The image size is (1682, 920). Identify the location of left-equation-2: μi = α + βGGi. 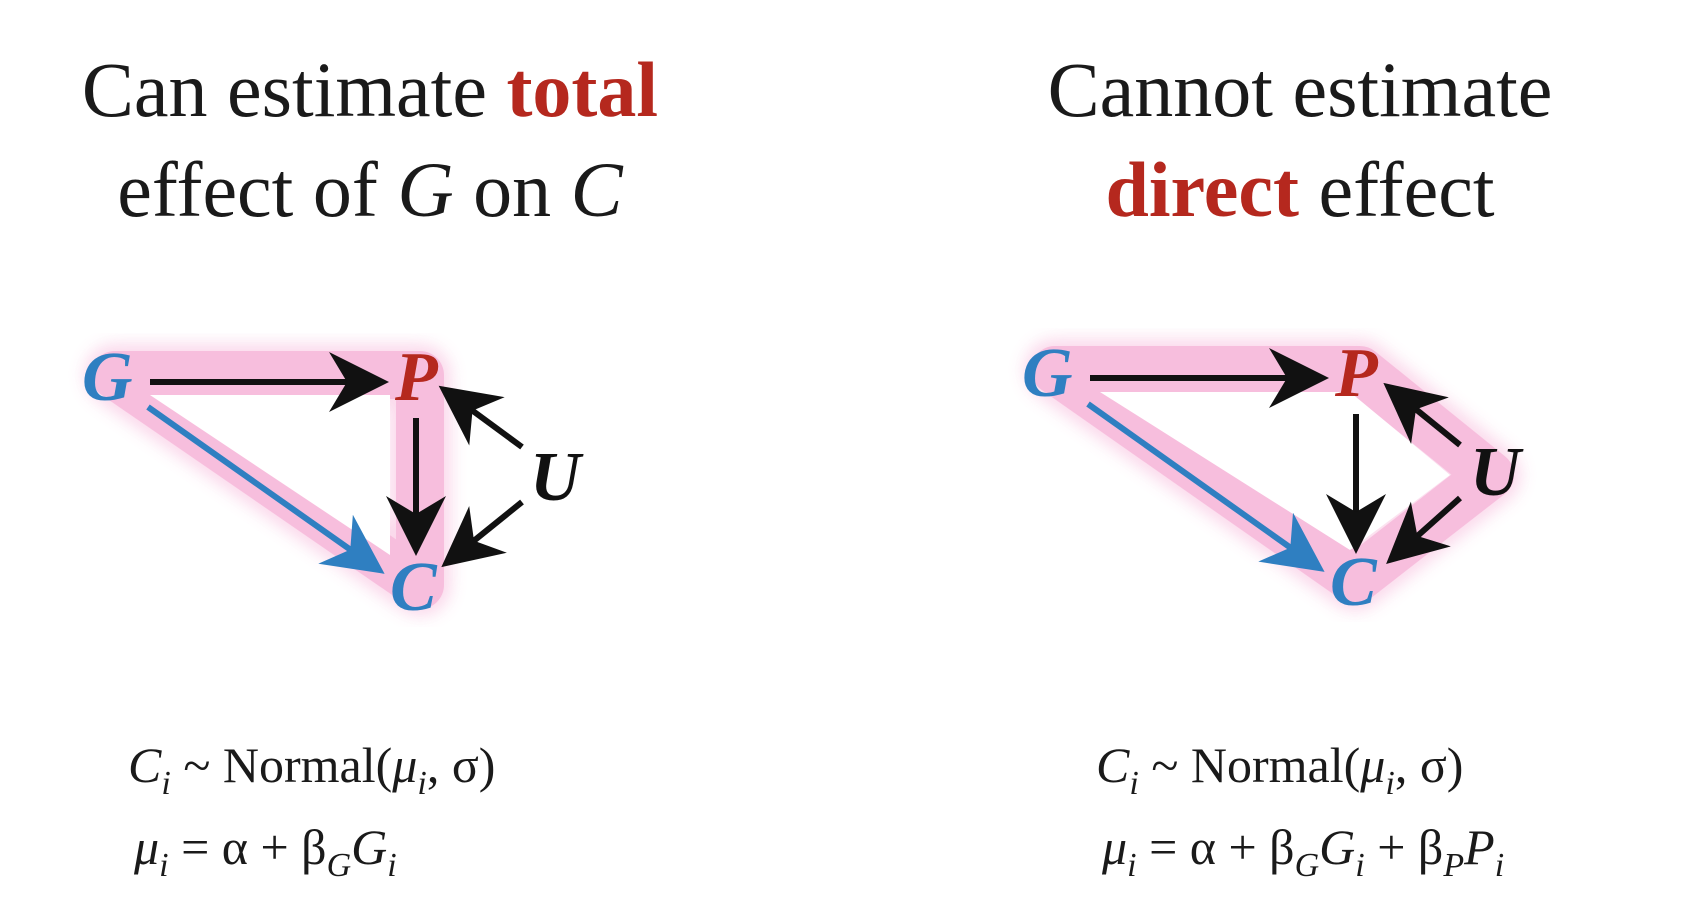
(265, 851).